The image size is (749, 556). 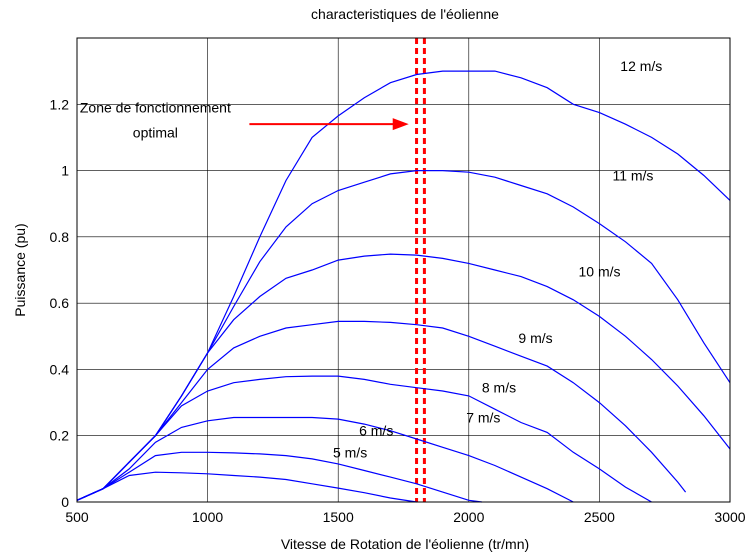 I want to click on y-tick-label: 0, so click(x=65, y=502).